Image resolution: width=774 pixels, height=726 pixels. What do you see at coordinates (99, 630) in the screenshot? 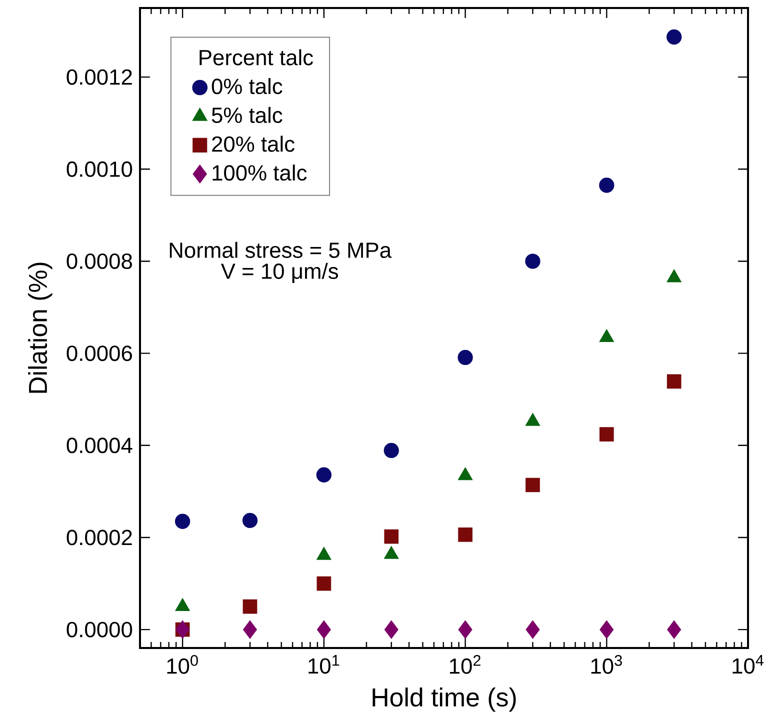
I see `y-tick-label: 0.0000` at bounding box center [99, 630].